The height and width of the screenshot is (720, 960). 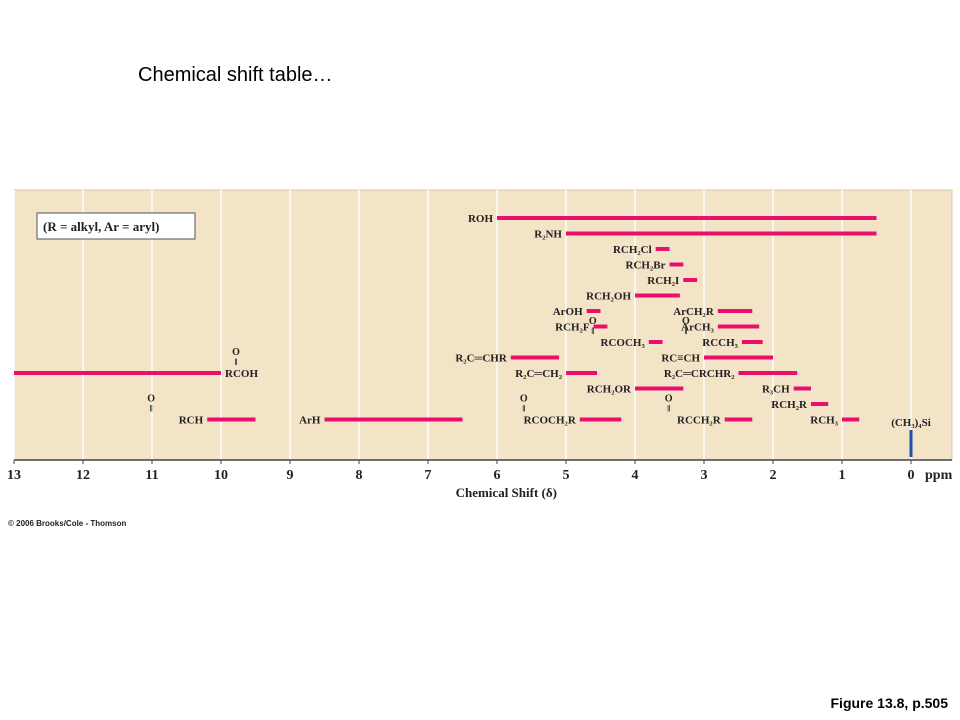 I want to click on shift-range-label: ArOH, so click(x=568, y=312).